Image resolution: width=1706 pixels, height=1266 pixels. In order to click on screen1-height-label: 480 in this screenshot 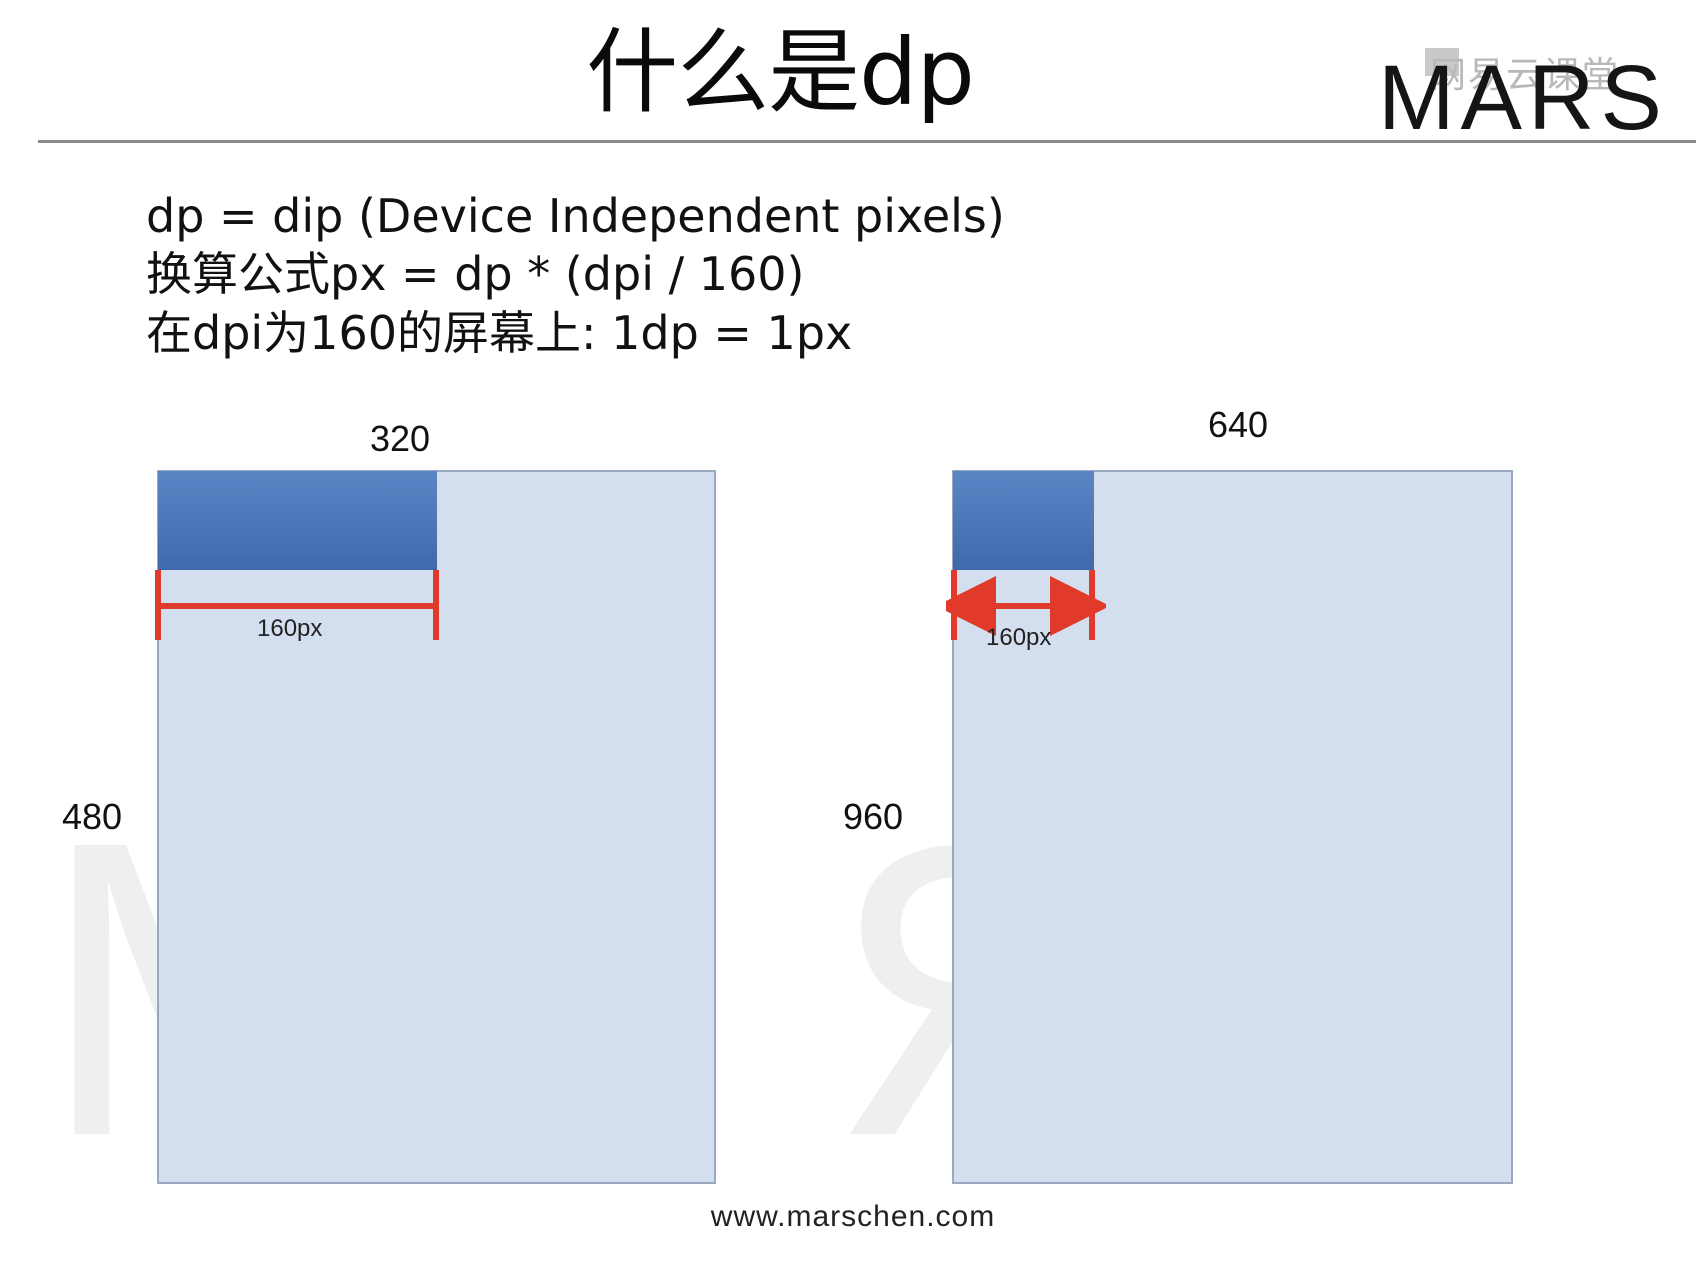, I will do `click(92, 816)`.